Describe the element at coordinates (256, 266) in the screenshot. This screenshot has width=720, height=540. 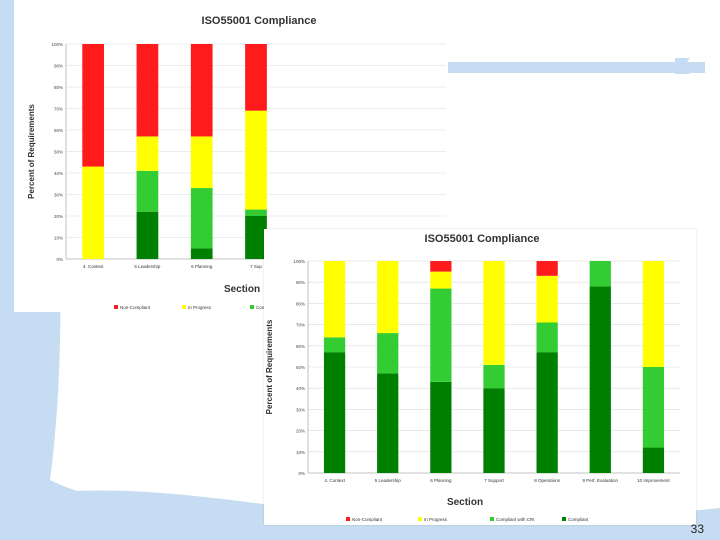
I see `x-tick-label: 7 Sup` at that location.